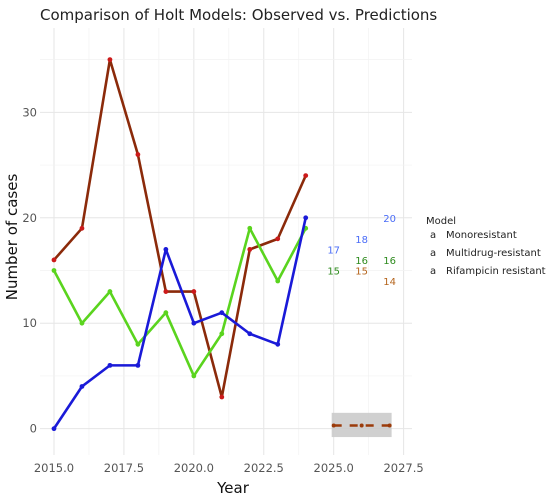  I want to click on forecast-layer, so click(361, 425).